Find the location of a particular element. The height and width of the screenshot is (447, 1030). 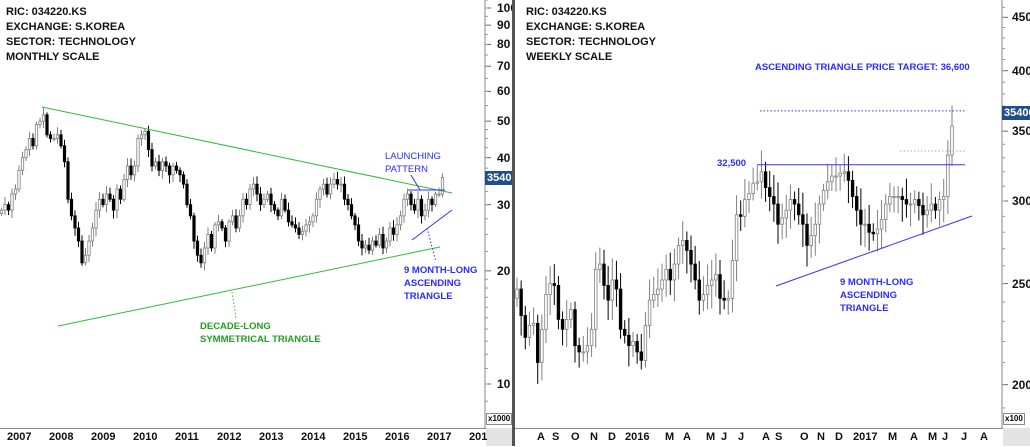

exchange-label: EXCHANGE: S.KOREA is located at coordinates (66, 27).